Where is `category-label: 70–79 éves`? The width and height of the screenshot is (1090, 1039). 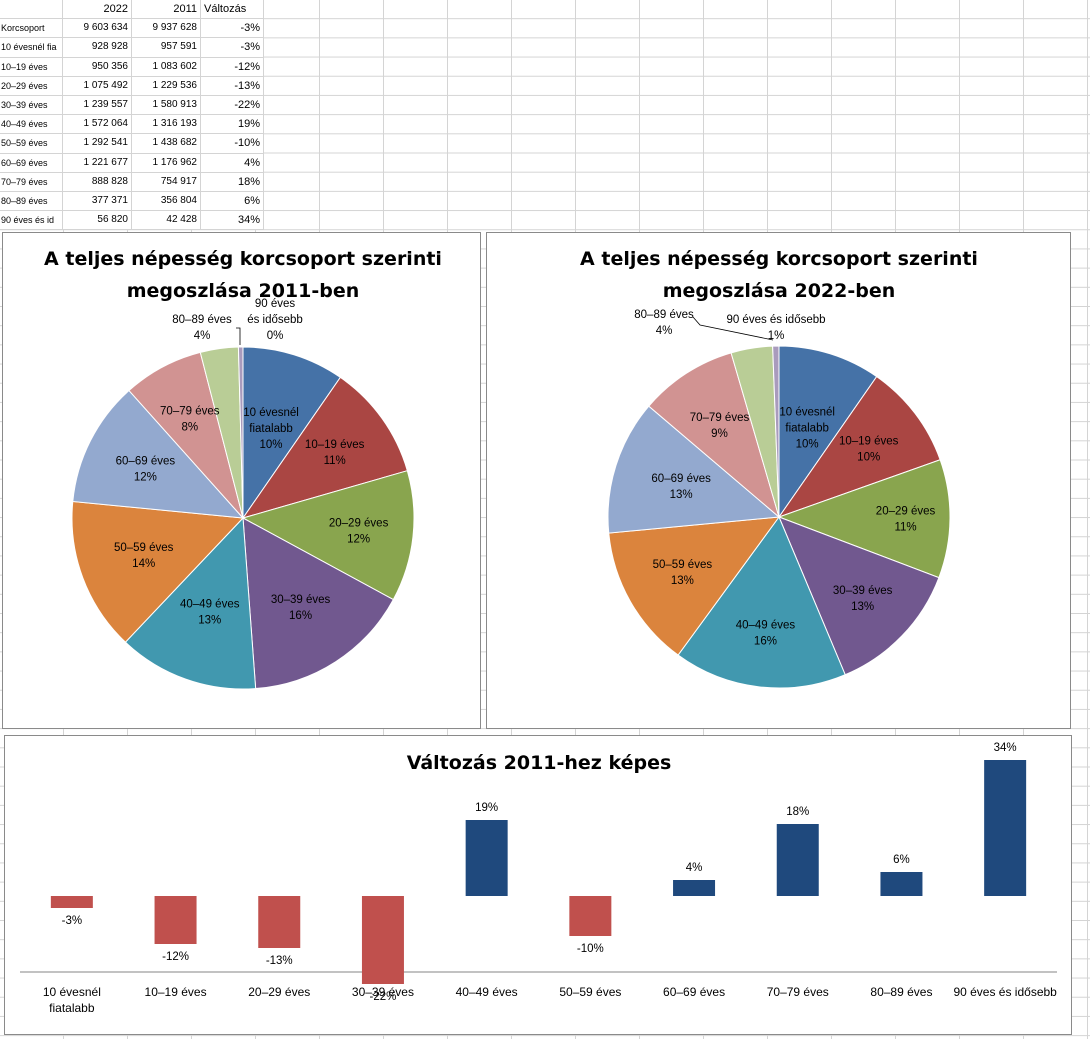 category-label: 70–79 éves is located at coordinates (798, 992).